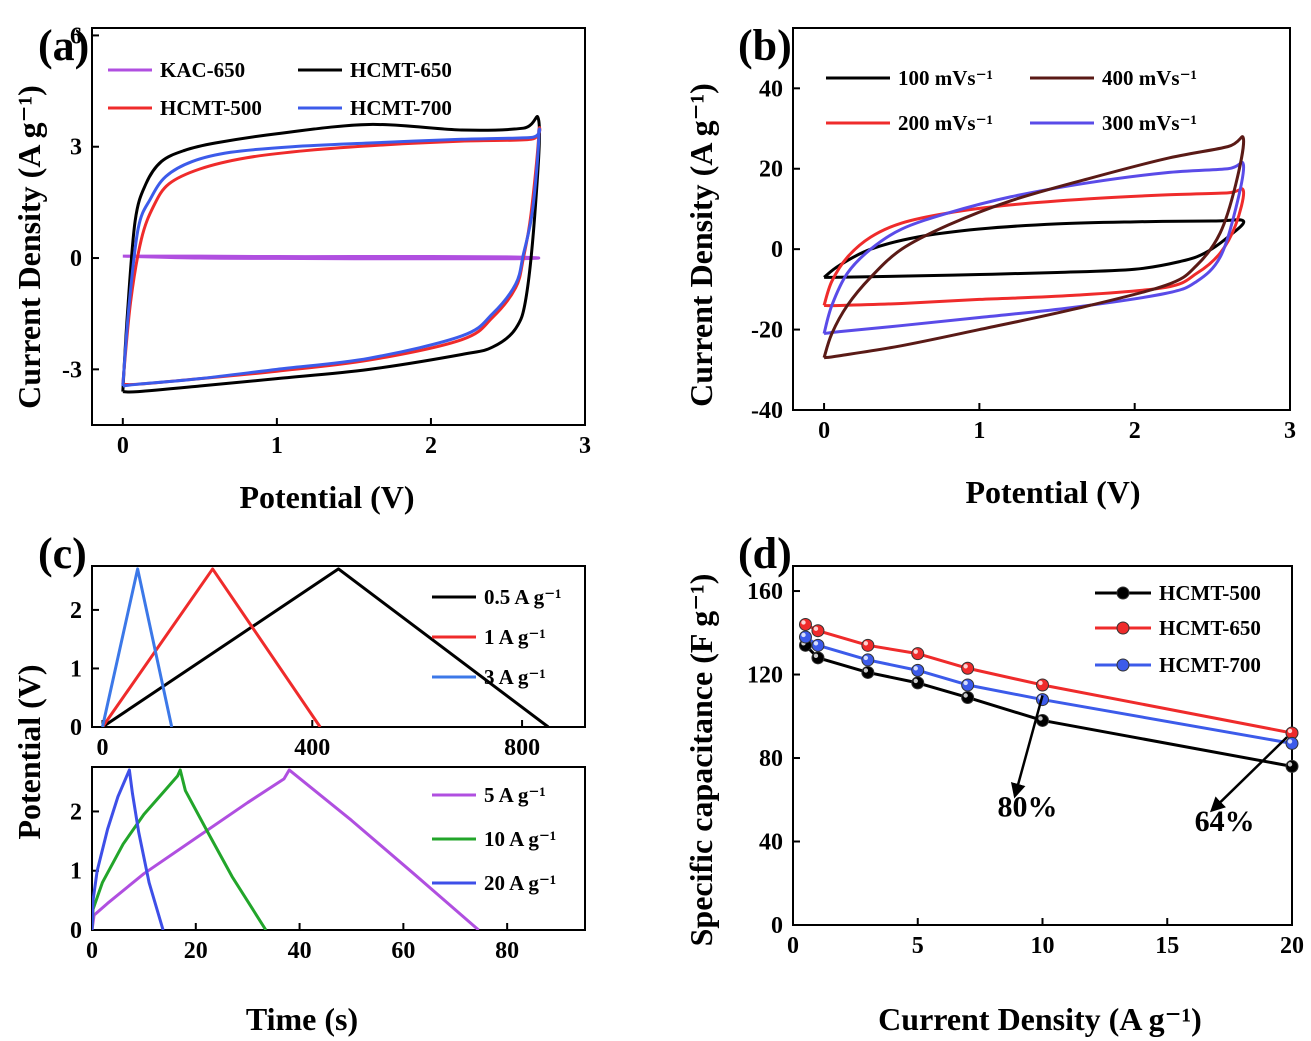 The image size is (1311, 1041). I want to click on y-tick-label-a: 6, so click(76, 36).